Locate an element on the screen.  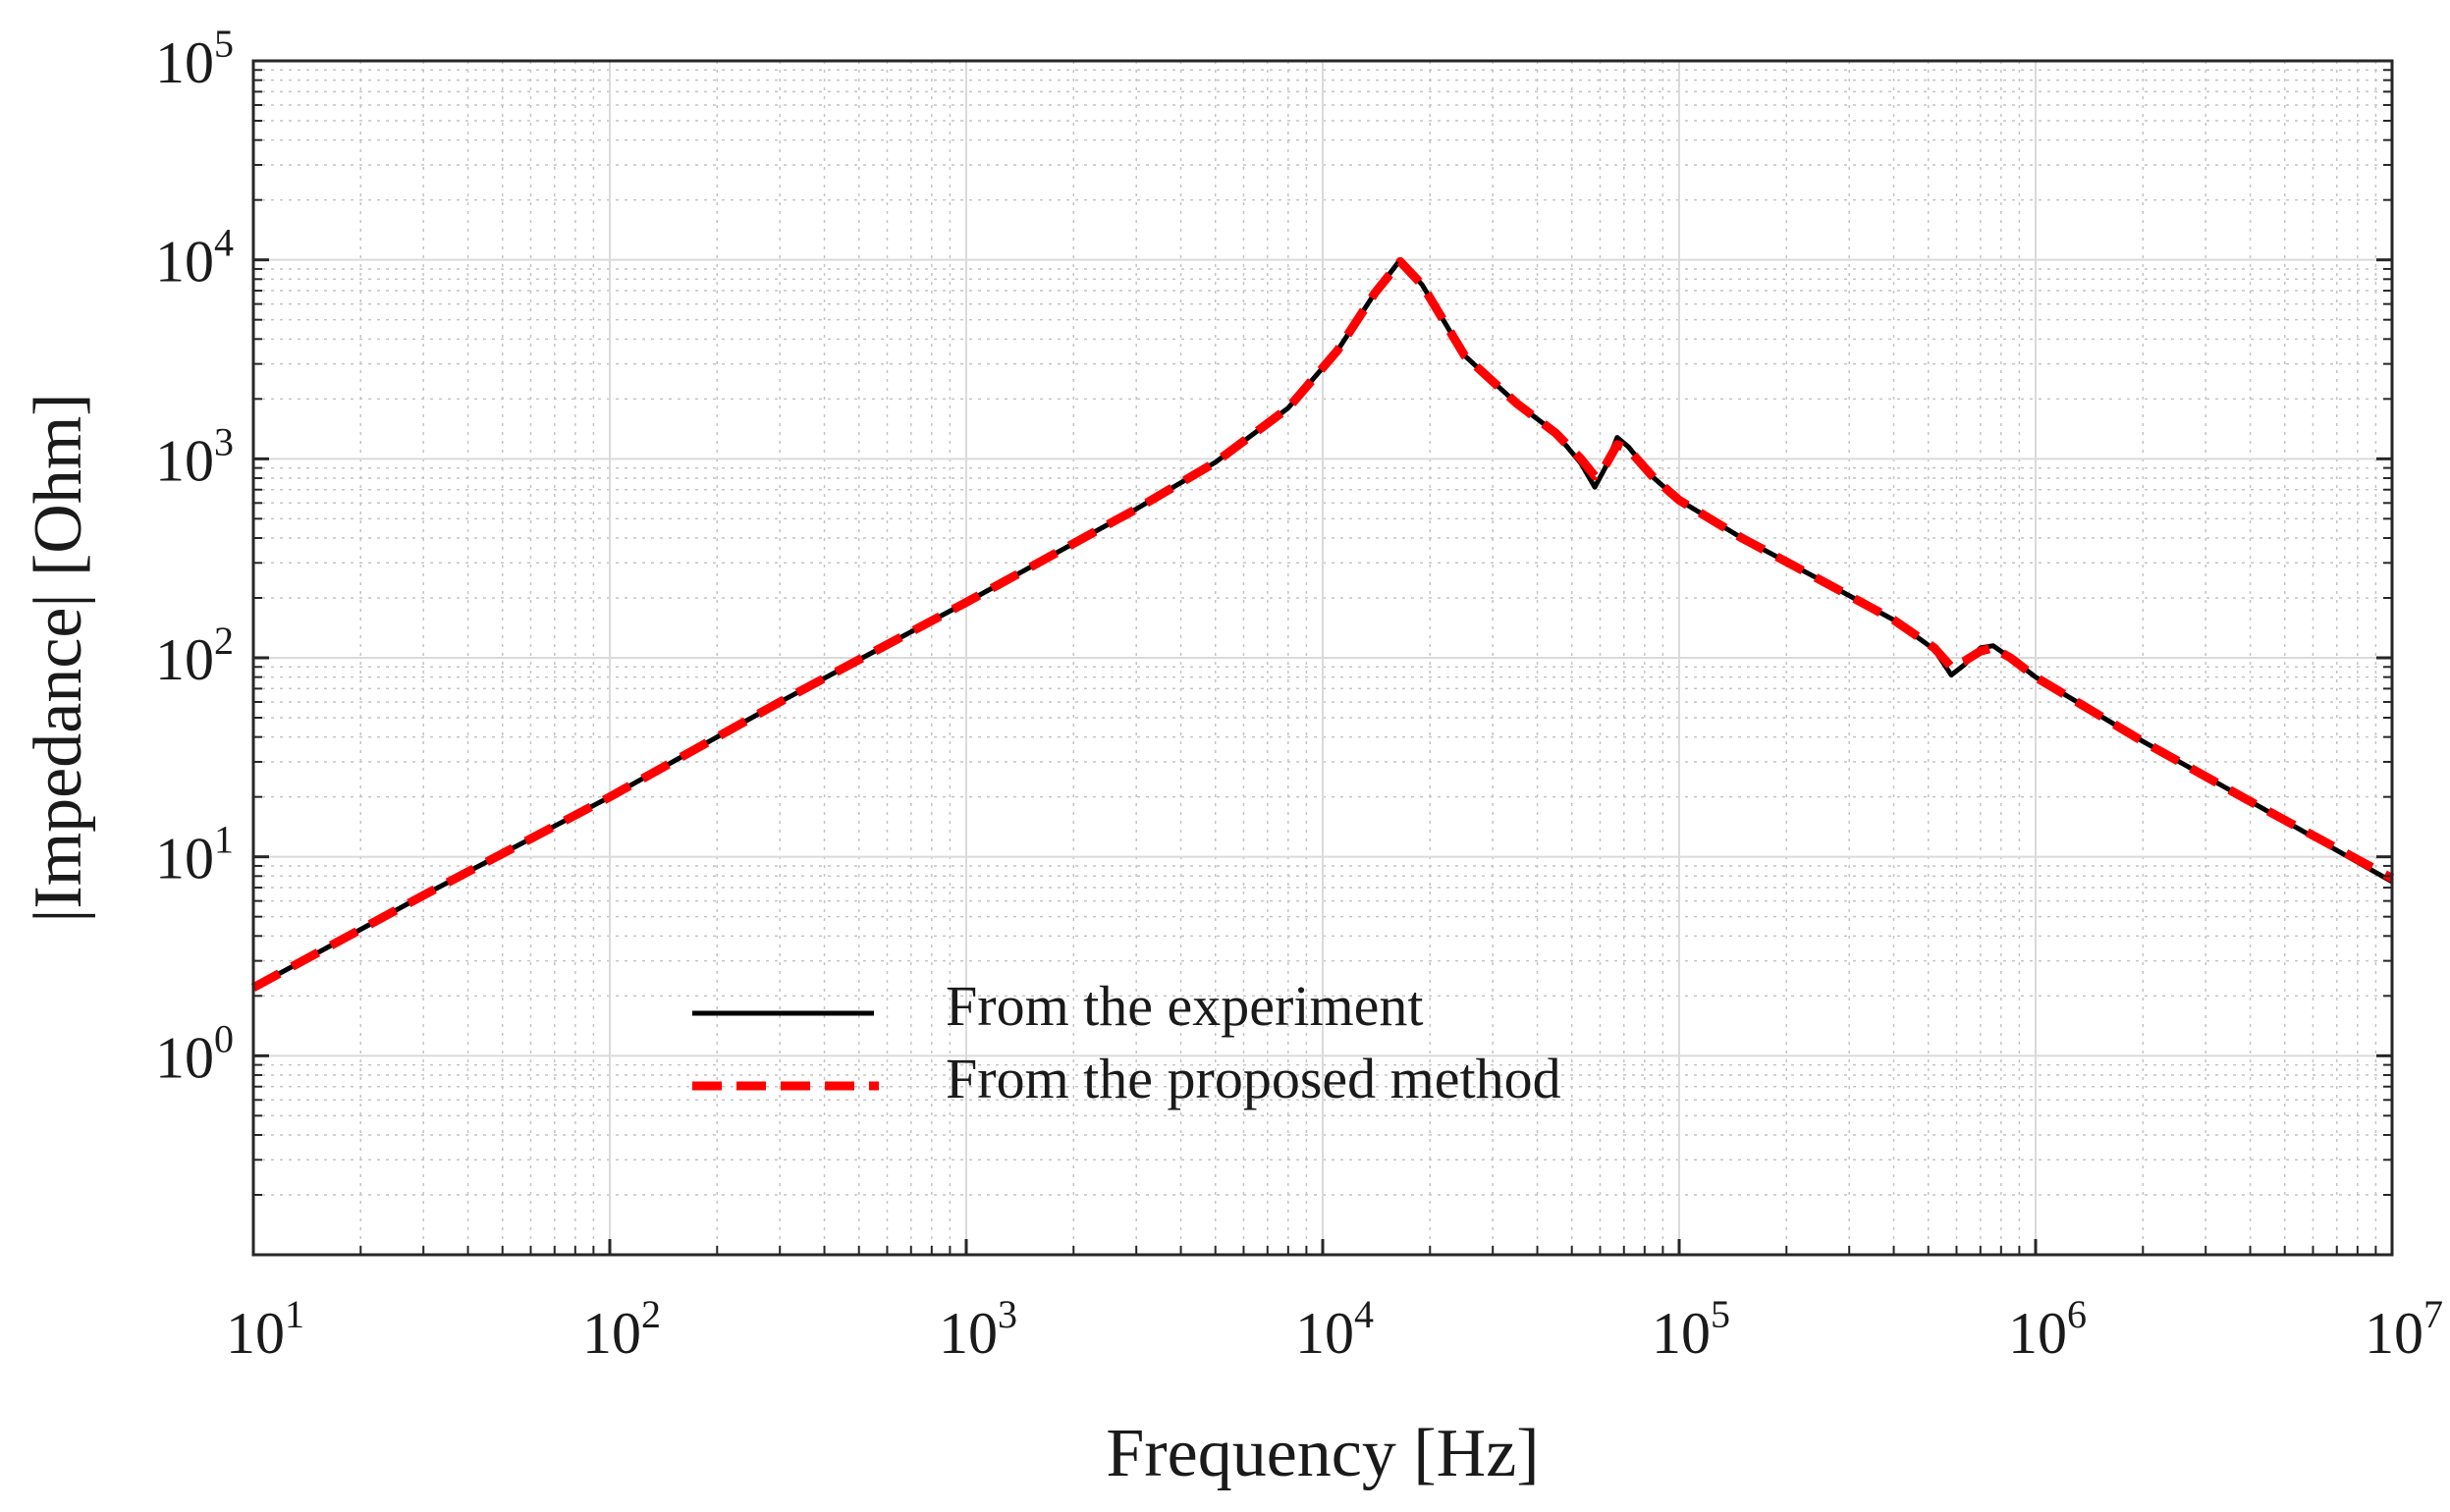
y-tick-label: 10⁵ is located at coordinates (194, 58).